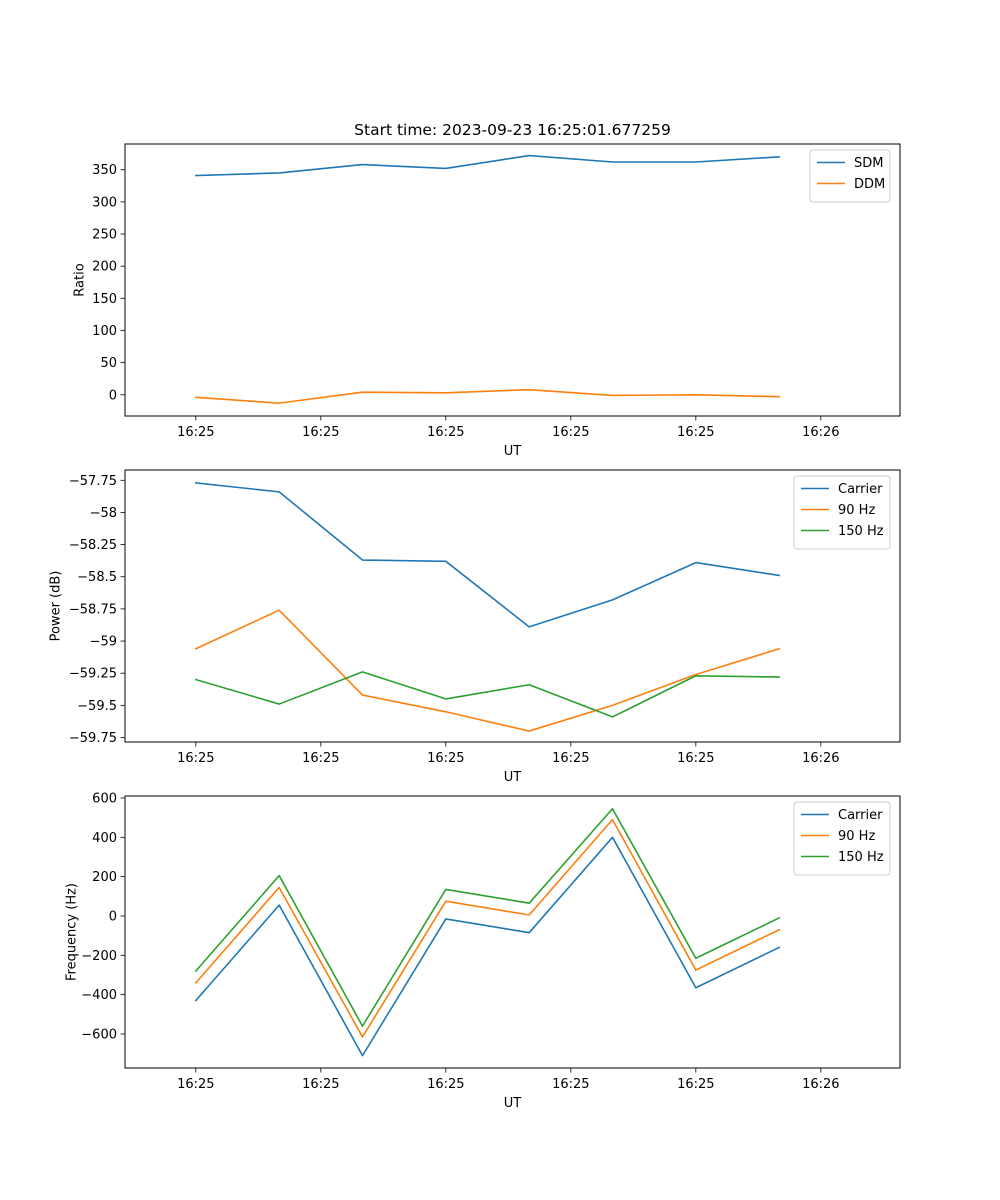  I want to click on y-tick-label: 600, so click(104, 798).